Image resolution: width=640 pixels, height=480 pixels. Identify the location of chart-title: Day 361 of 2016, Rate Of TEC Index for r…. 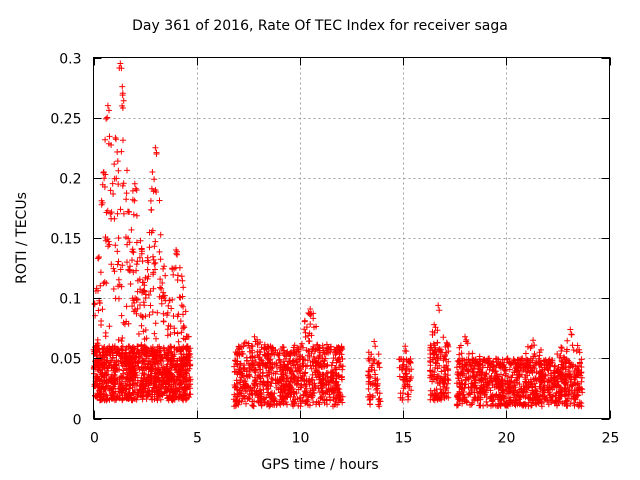
(320, 26).